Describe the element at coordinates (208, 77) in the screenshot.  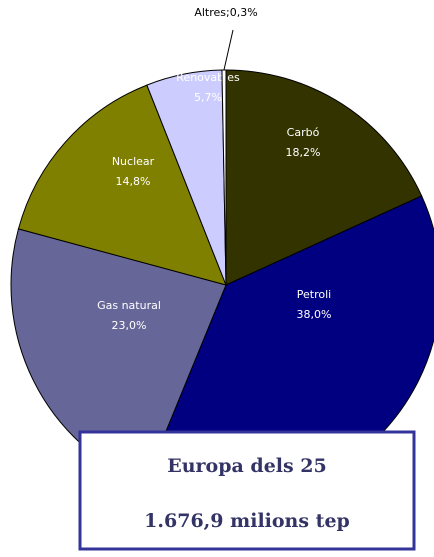
I see `slice-label: Renovables` at that location.